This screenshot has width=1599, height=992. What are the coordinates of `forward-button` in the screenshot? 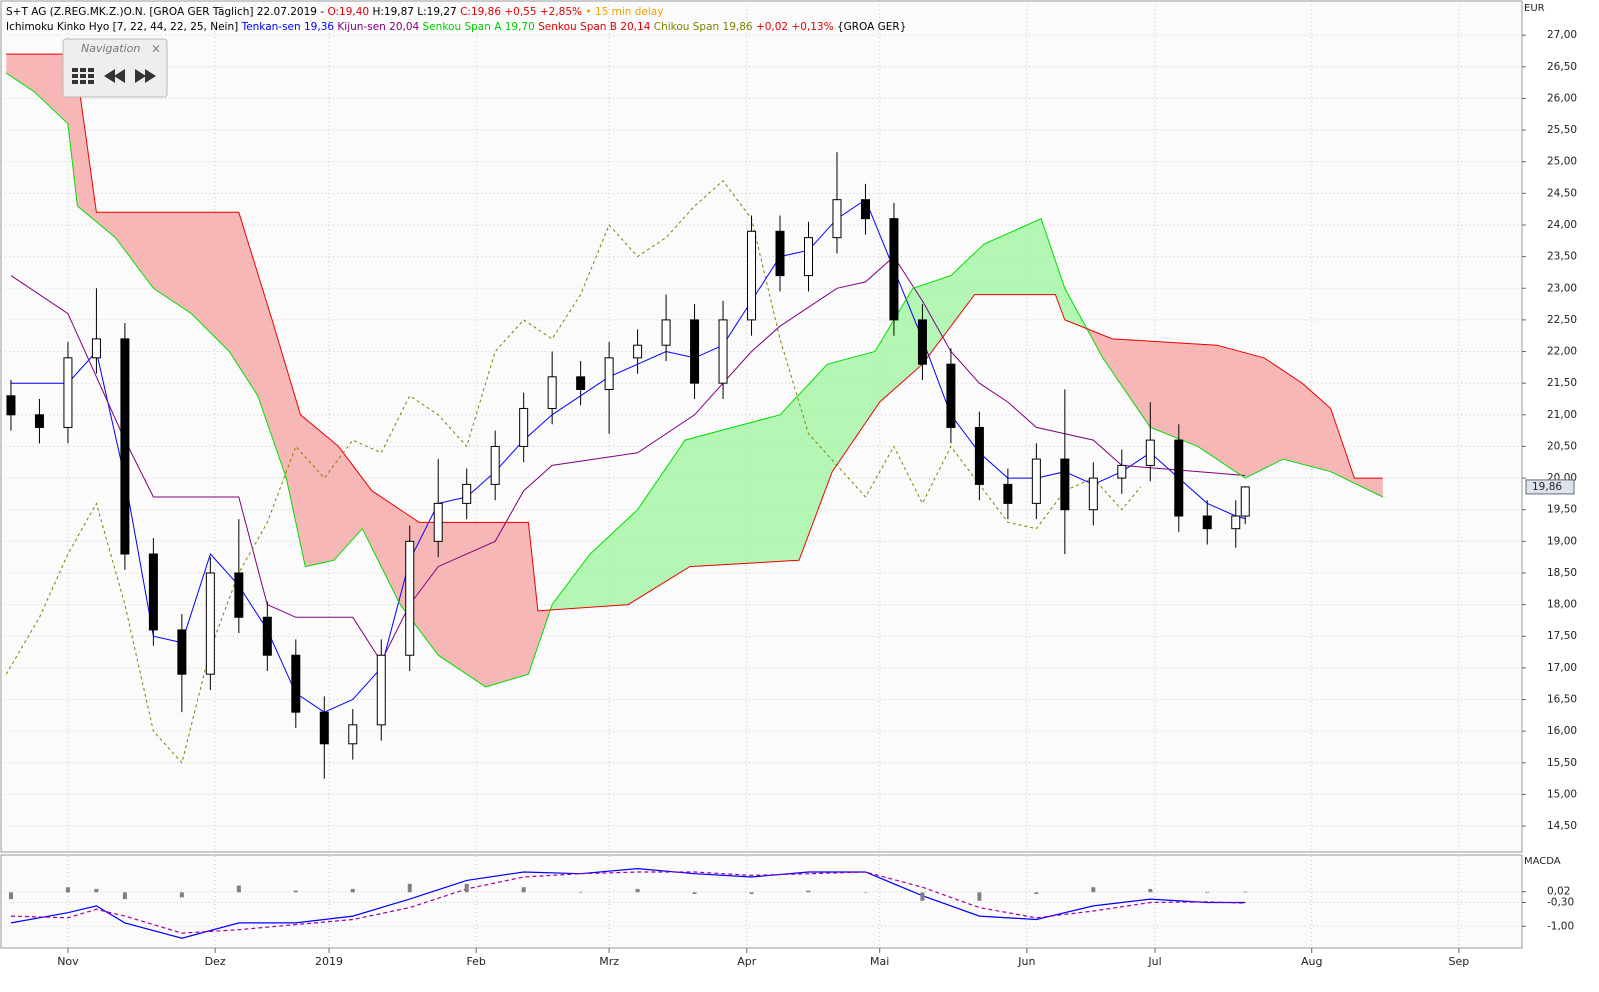 It's located at (145, 76).